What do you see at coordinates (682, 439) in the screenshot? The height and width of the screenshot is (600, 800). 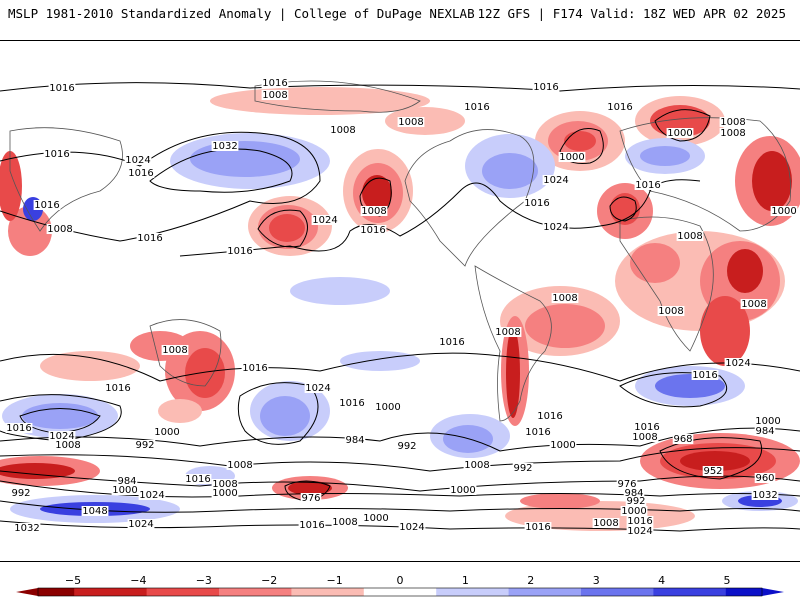 I see `isobar-label: 968` at bounding box center [682, 439].